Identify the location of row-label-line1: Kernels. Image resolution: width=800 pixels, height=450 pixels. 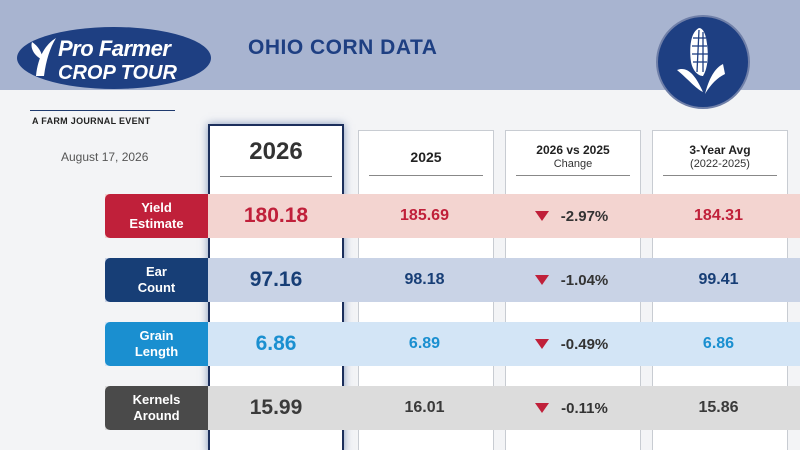
(156, 399).